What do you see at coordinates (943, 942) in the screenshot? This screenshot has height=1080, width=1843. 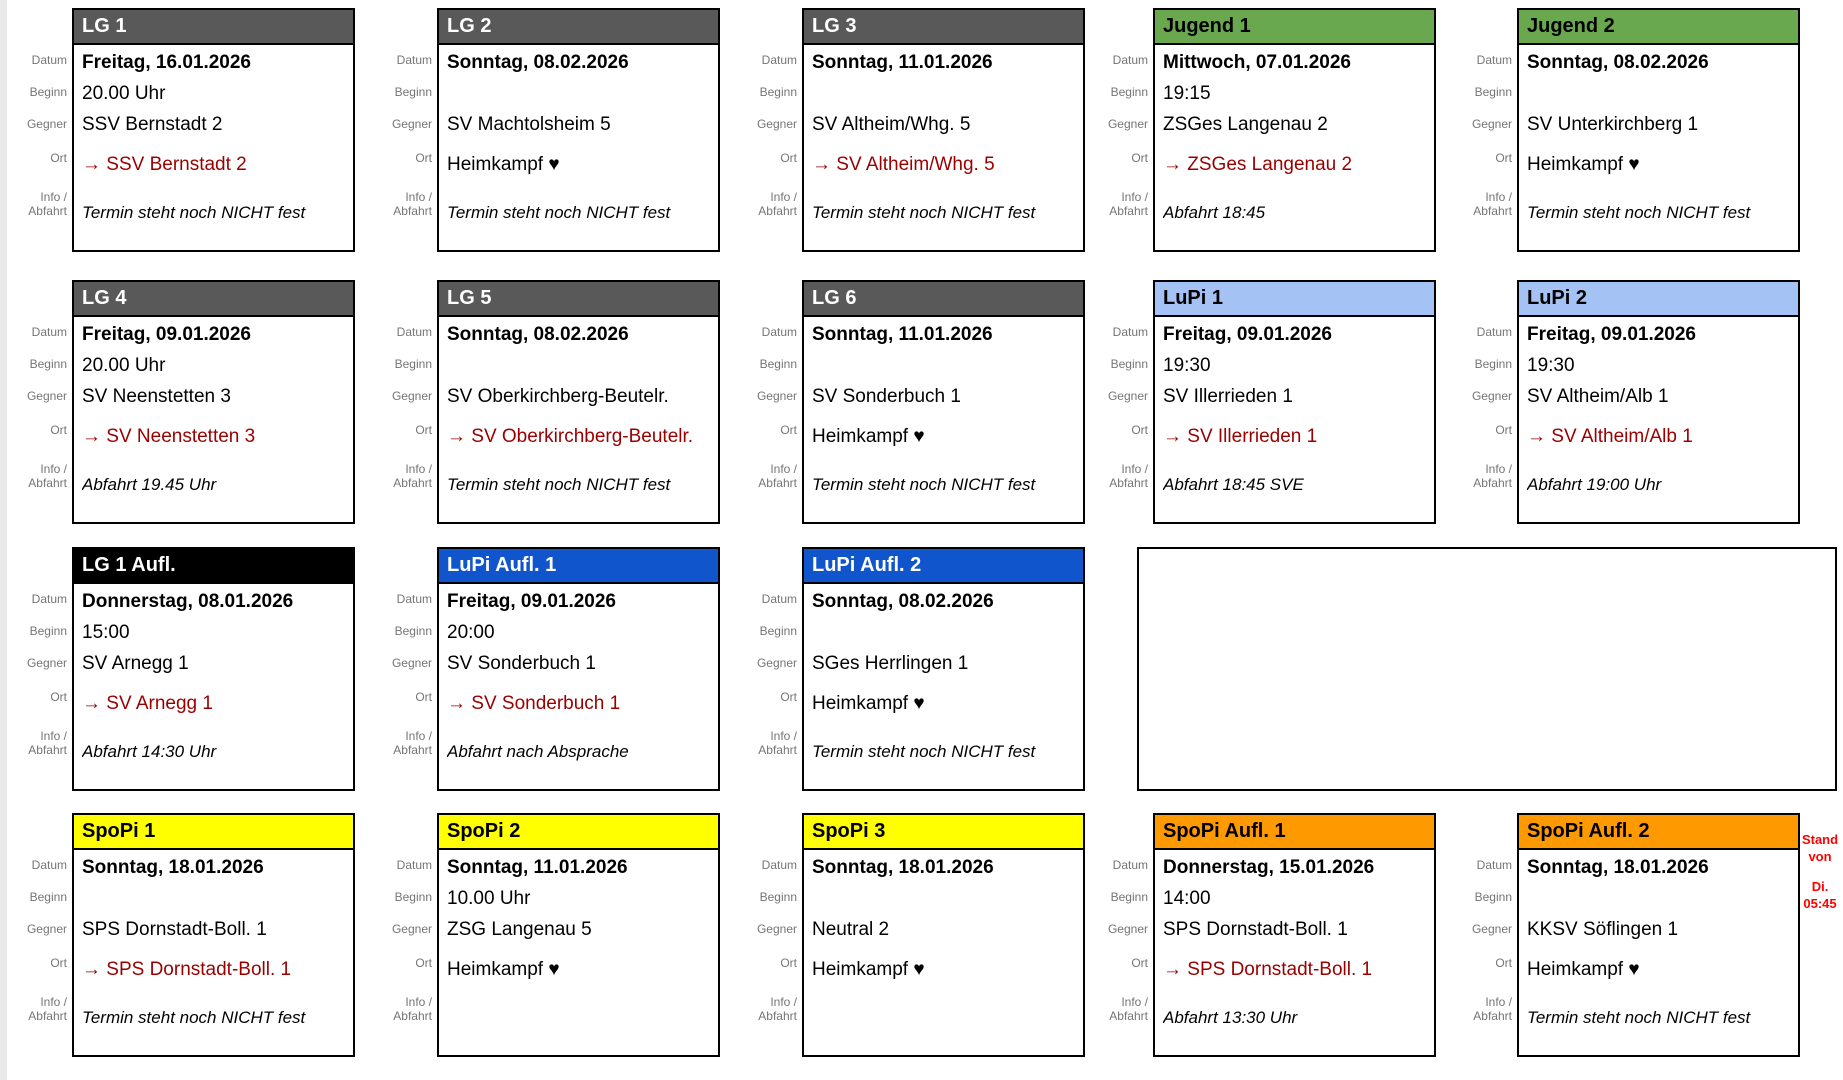 I see `match-details: Sonntag, 18.01.2026 Neutral 2 Heimkampf ♥` at bounding box center [943, 942].